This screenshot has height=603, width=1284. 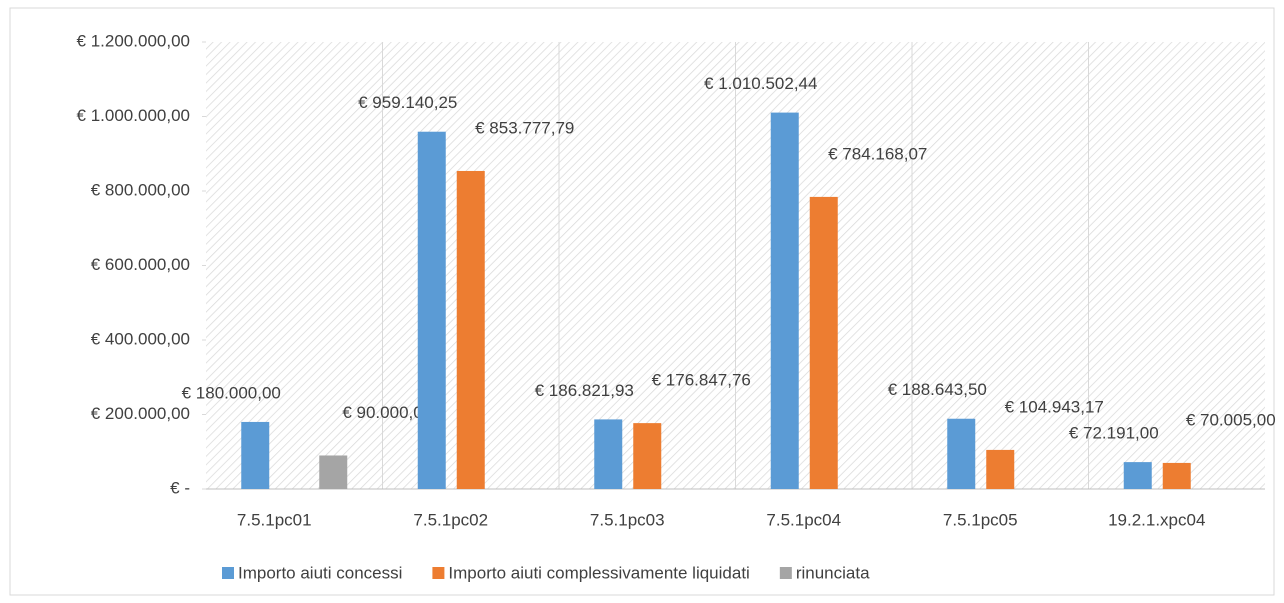 What do you see at coordinates (760, 83) in the screenshot?
I see `data-label: € 1.010.502,44` at bounding box center [760, 83].